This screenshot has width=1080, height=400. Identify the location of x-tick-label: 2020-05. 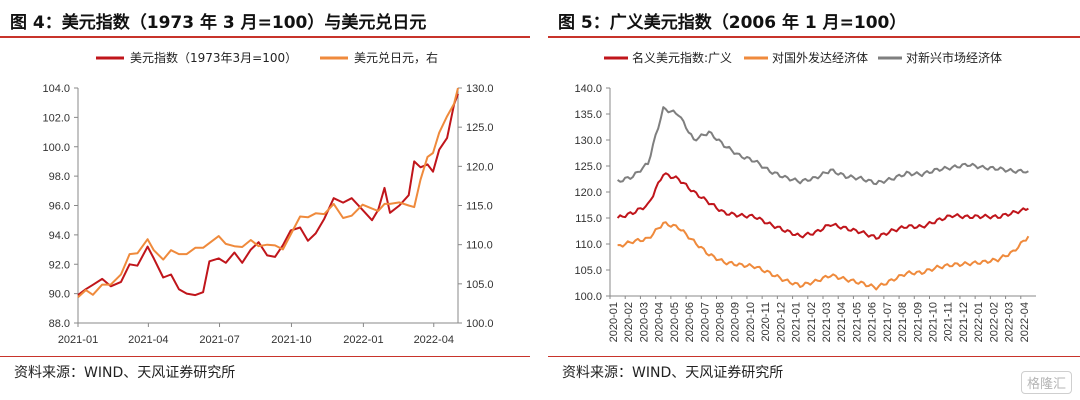
(675, 322).